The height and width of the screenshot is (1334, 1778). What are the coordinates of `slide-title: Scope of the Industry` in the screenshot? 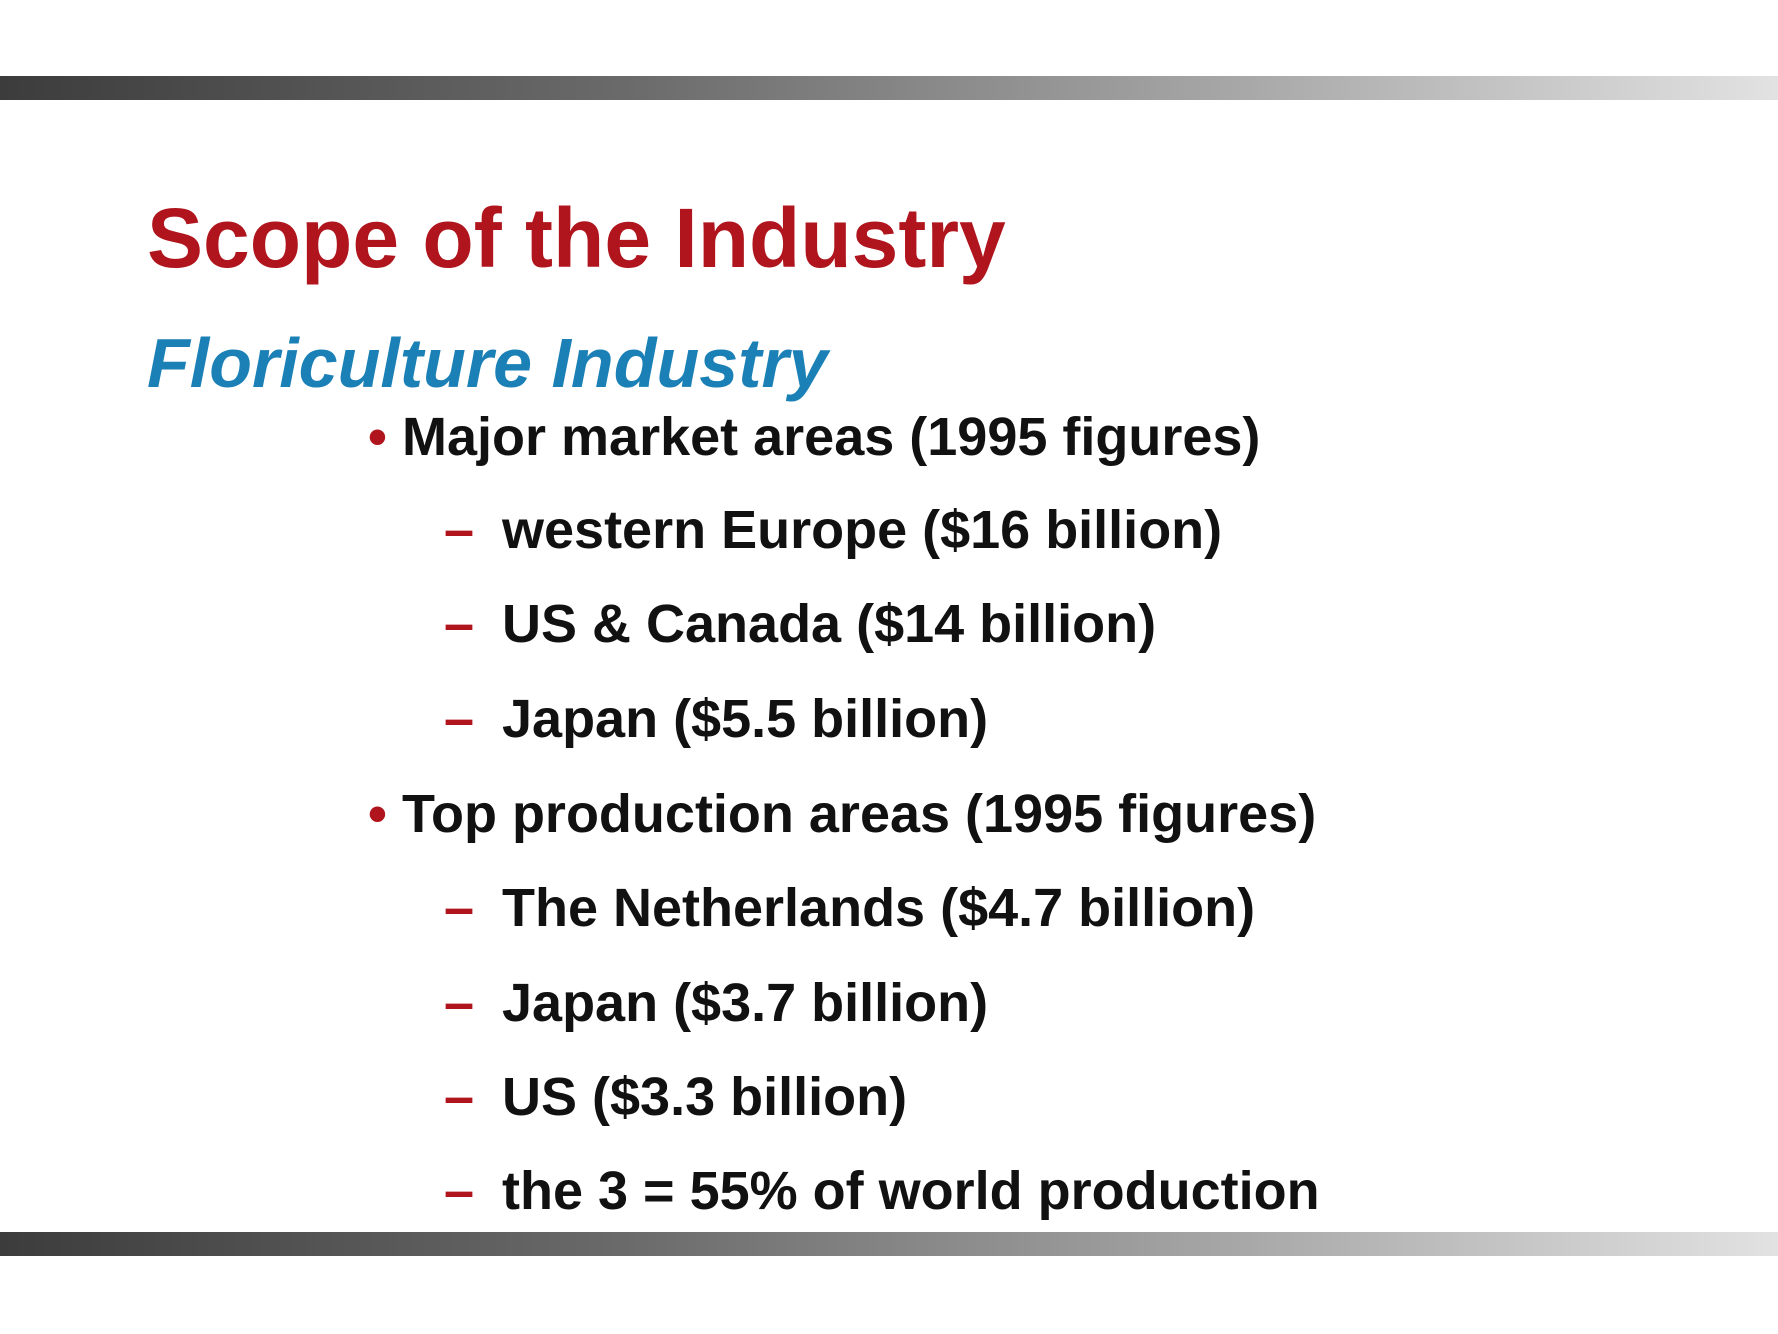 It's located at (576, 238).